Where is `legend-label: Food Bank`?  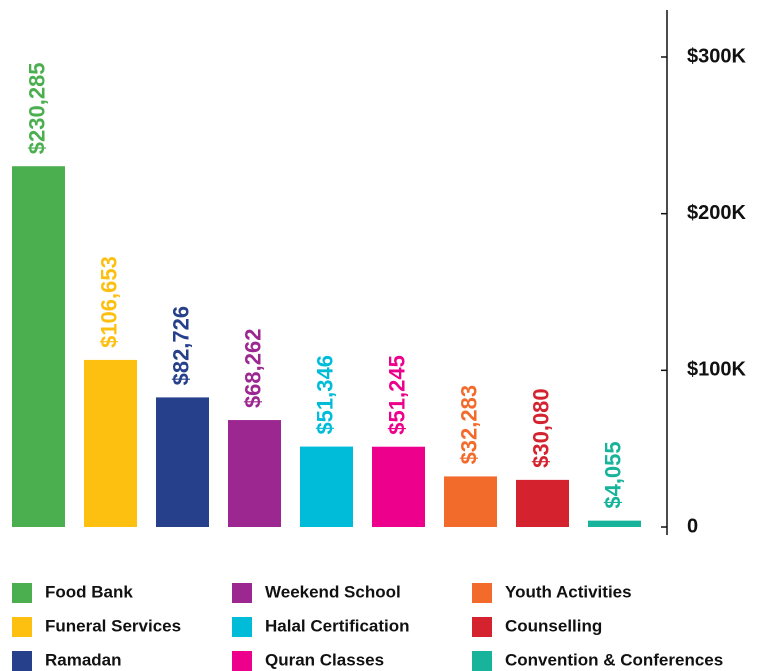 legend-label: Food Bank is located at coordinates (89, 591).